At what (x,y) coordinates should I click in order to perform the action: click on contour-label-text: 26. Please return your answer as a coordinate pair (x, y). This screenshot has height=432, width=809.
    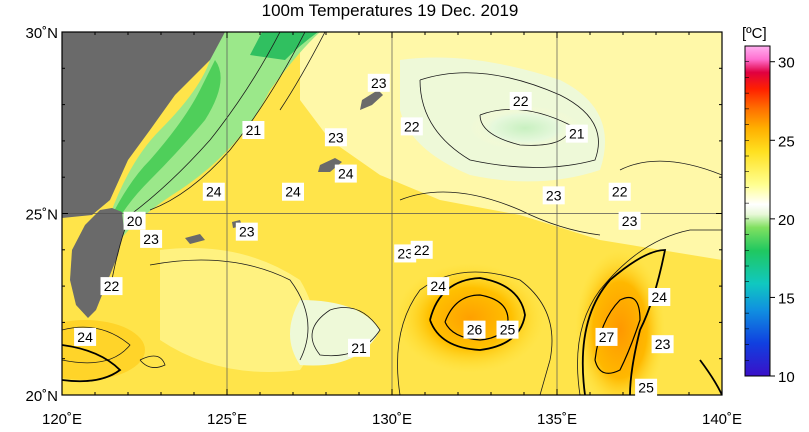
    Looking at the image, I should click on (475, 330).